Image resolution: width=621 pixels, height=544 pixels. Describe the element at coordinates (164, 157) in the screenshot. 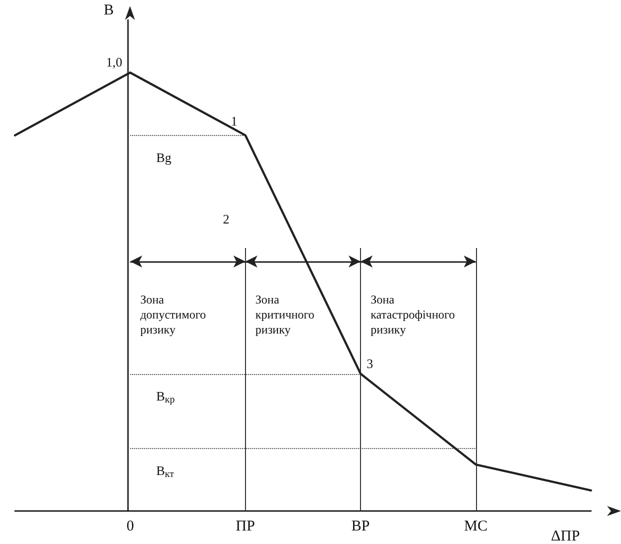

I see `ref-line-label: Bg` at that location.